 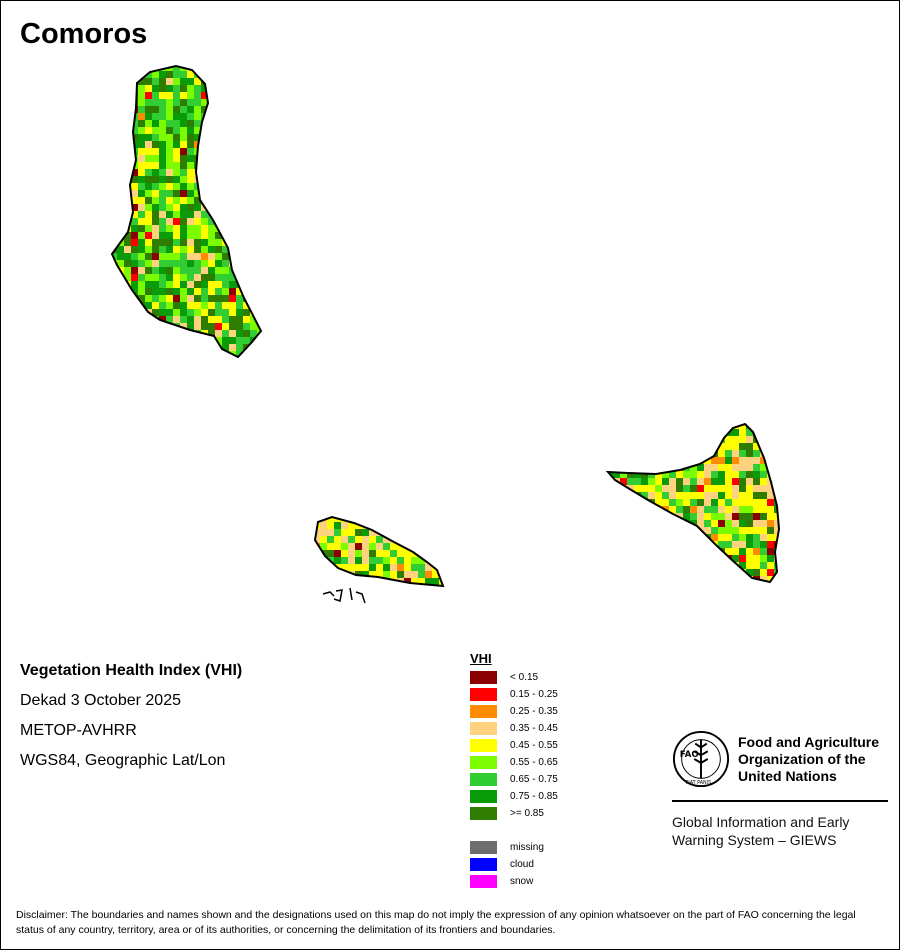 What do you see at coordinates (514, 864) in the screenshot?
I see `legend-other: missing cloud snow` at bounding box center [514, 864].